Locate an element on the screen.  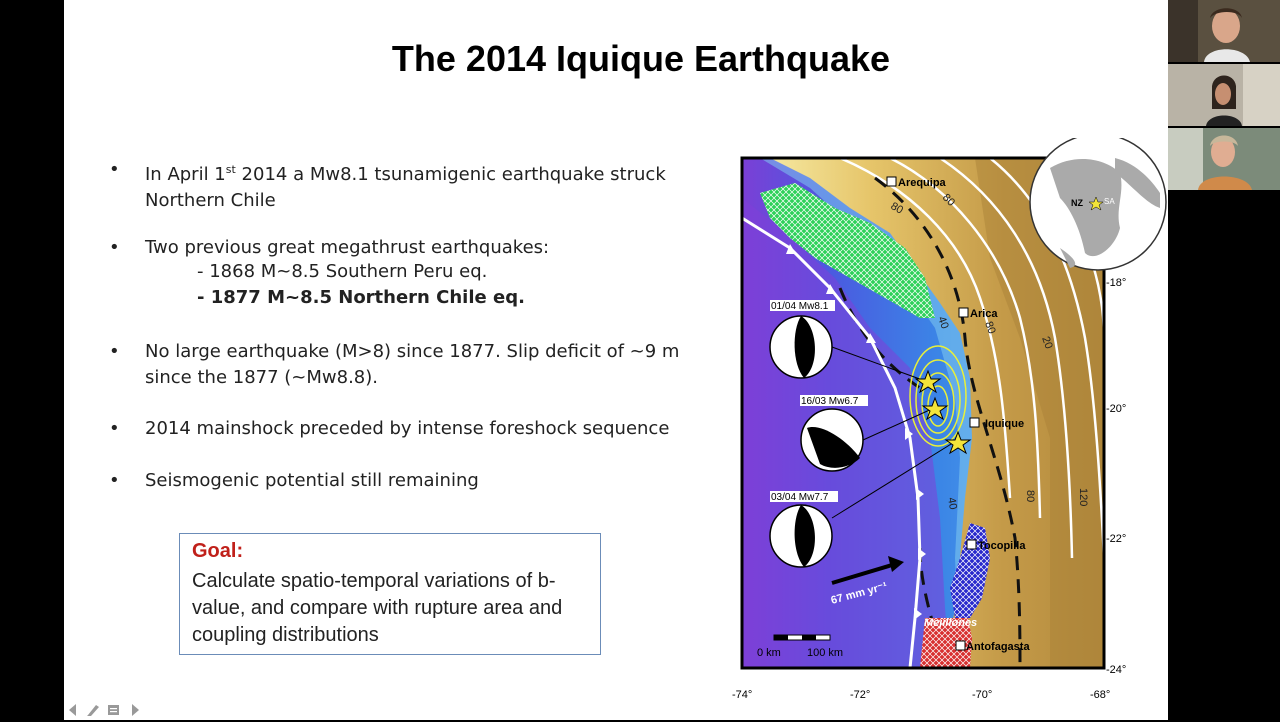
bullet-3-text-b: since the 1877 (~Mw8.8). is located at coordinates (261, 377).